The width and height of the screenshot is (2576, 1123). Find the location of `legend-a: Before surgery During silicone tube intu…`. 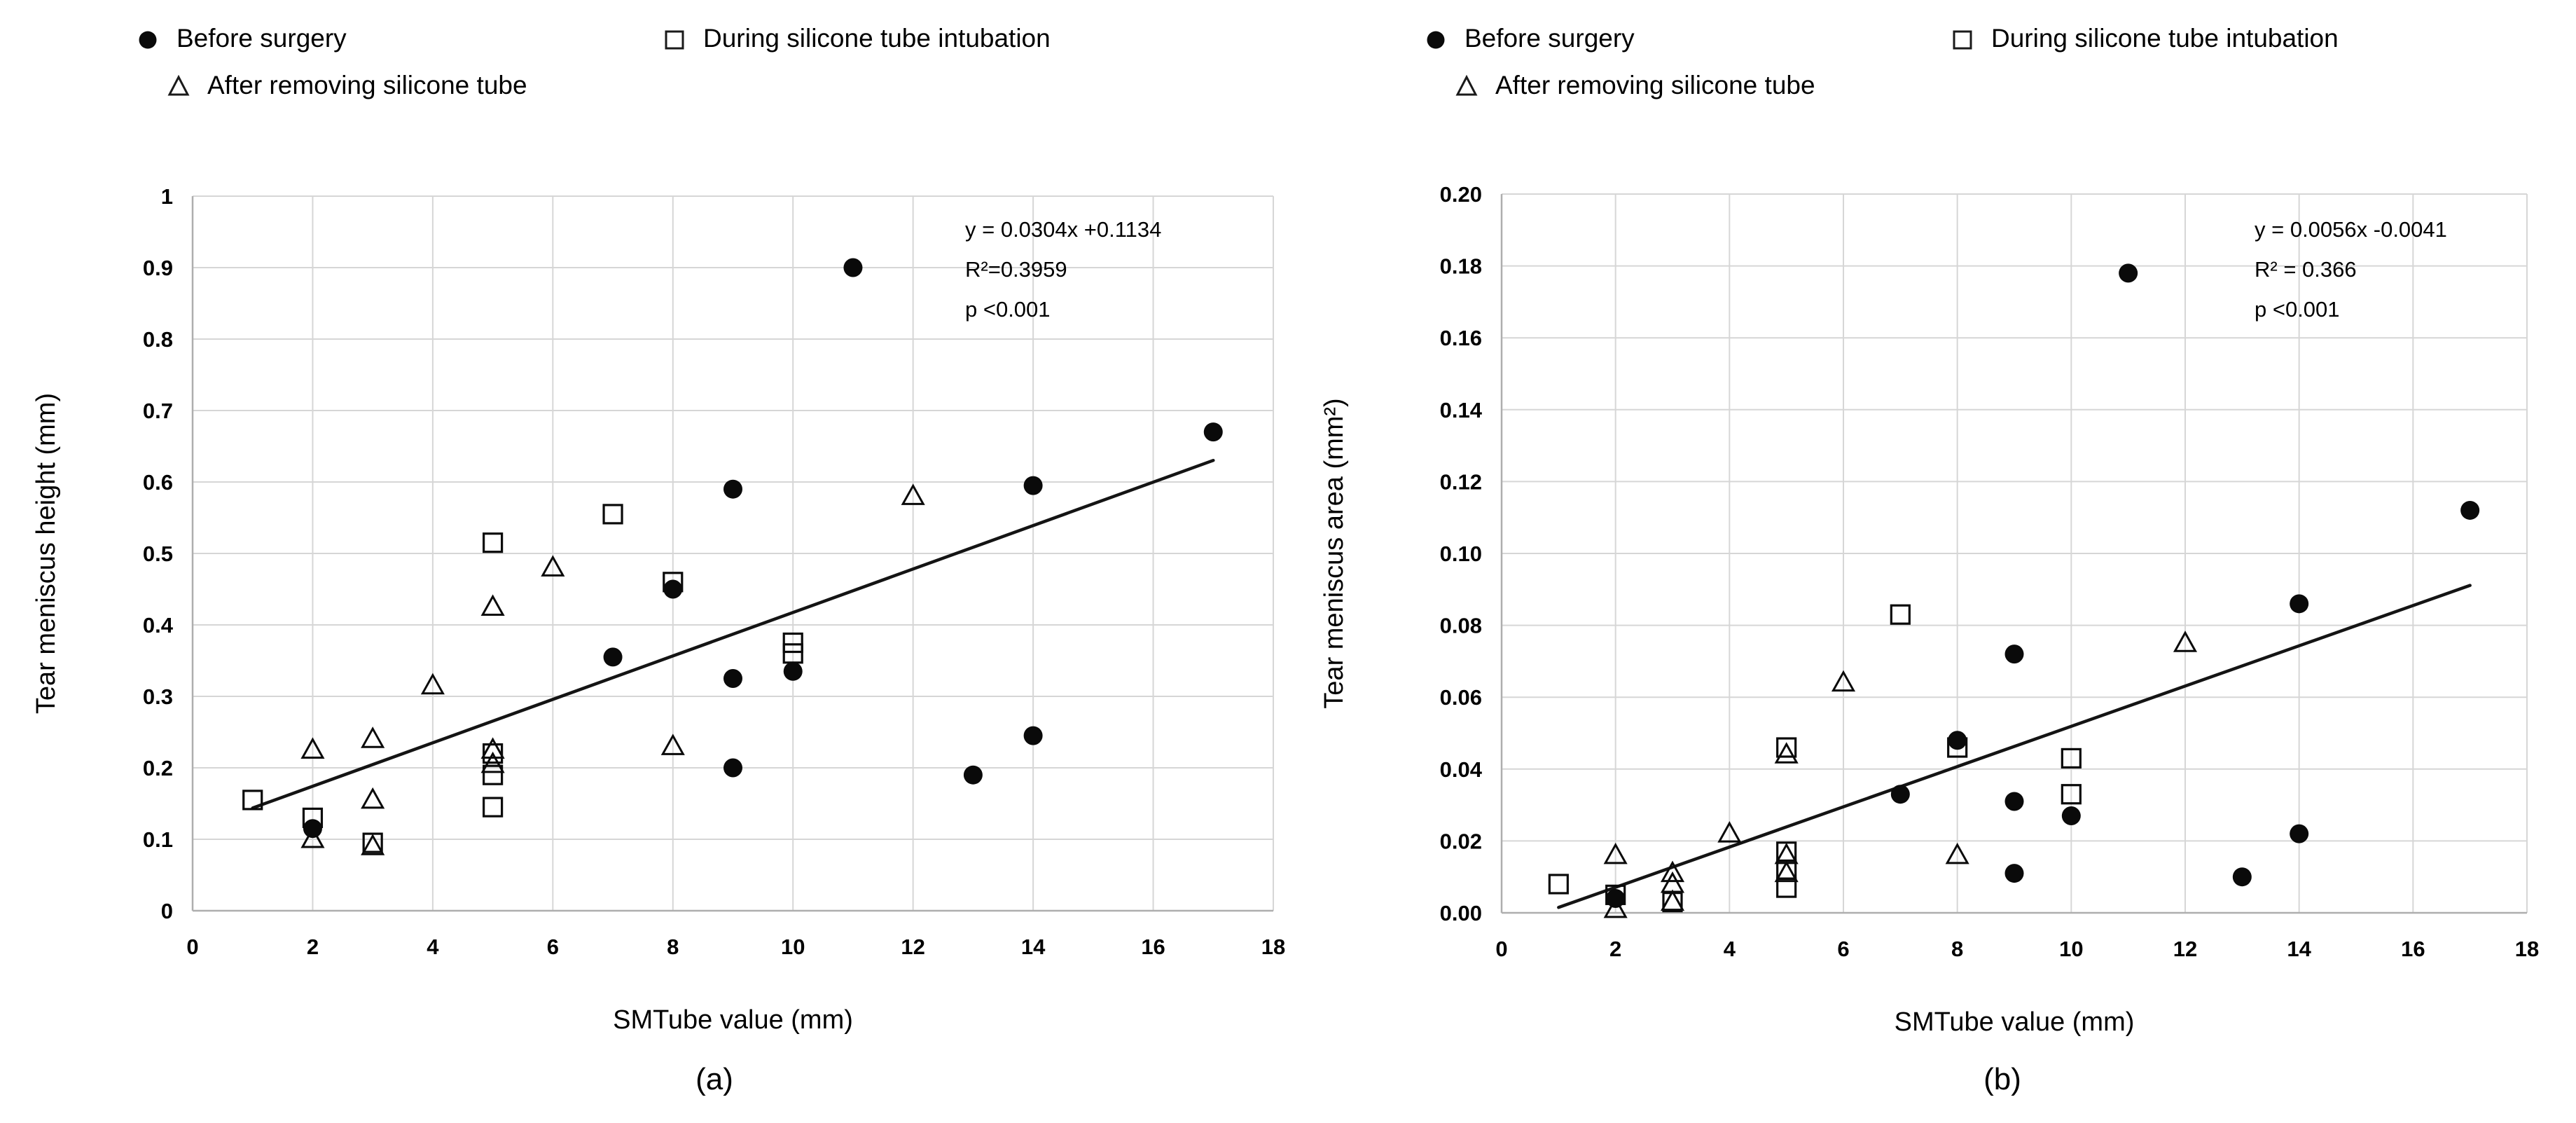

legend-a: Before surgery During silicone tube intu… is located at coordinates (592, 62).